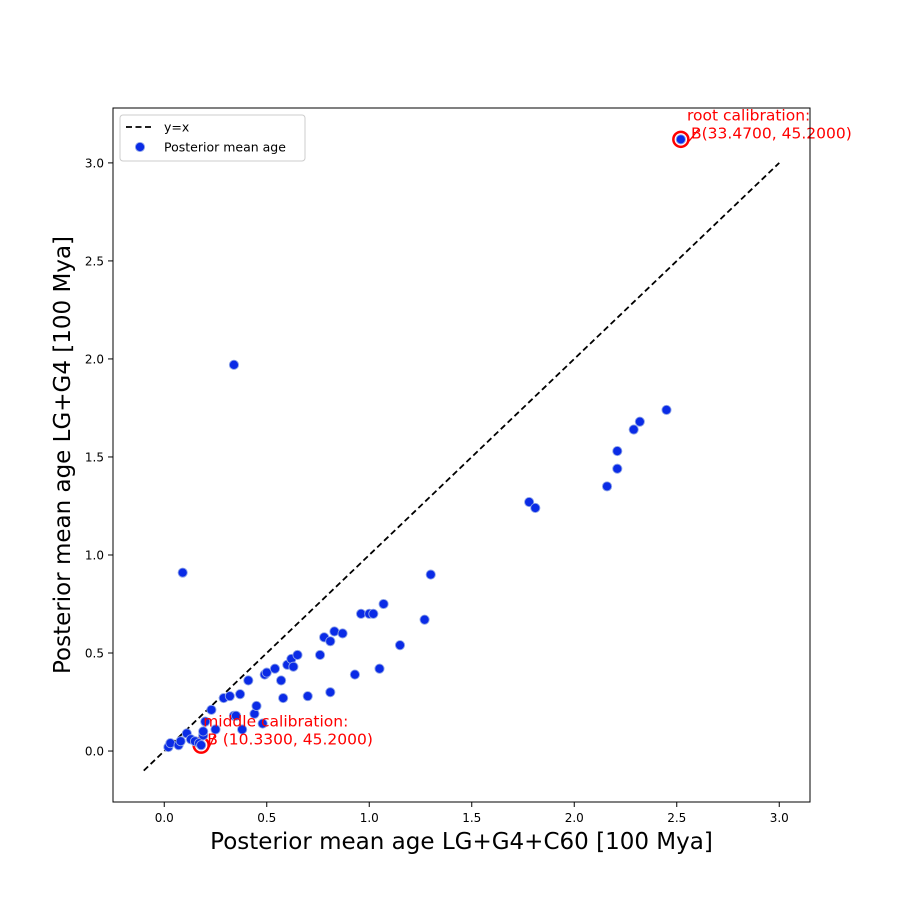 The width and height of the screenshot is (900, 900). I want to click on annotation-label-line2: B (10.3300, 45.2000), so click(290, 740).